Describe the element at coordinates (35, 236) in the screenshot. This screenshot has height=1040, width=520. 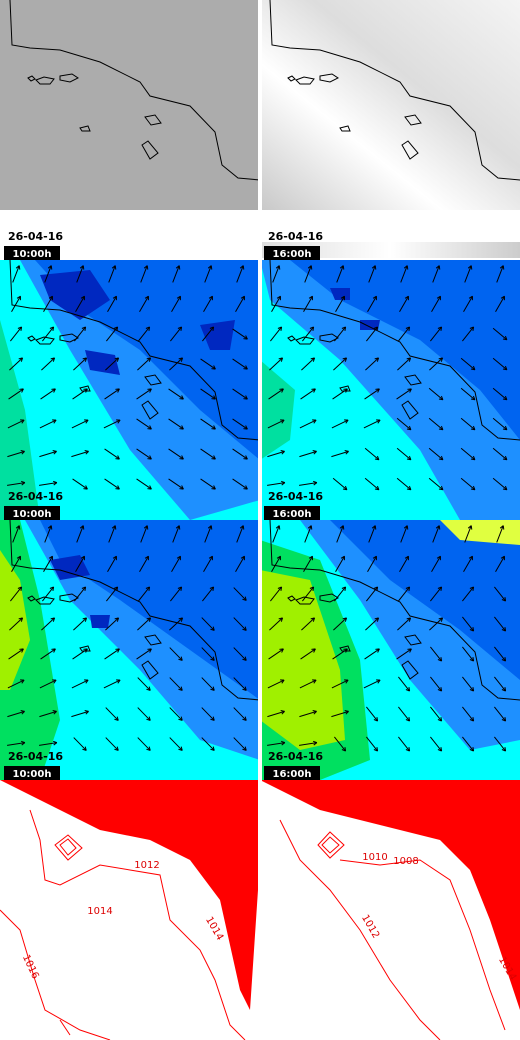
I see `date-label: 26-04-16` at that location.